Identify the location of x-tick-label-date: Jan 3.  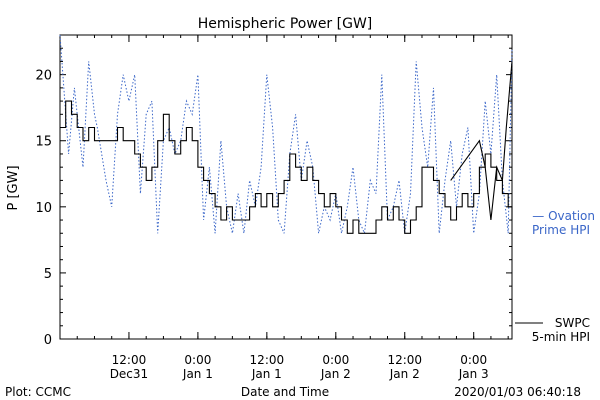
(473, 374).